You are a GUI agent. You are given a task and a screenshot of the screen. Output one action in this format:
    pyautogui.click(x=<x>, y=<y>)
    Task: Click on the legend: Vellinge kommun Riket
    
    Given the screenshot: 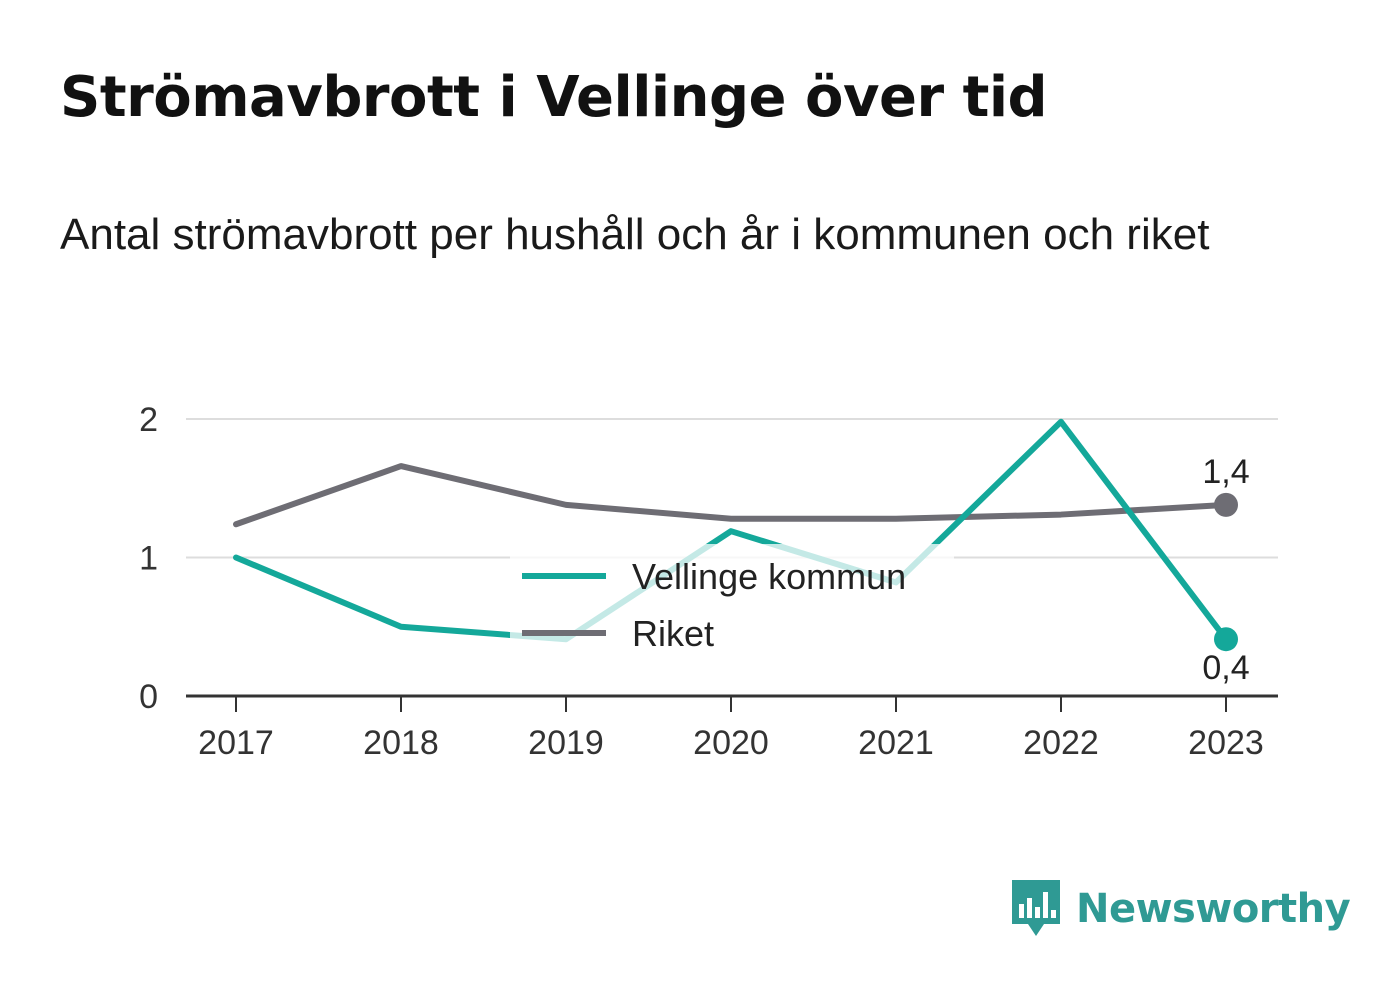 What is the action you would take?
    pyautogui.click(x=732, y=605)
    